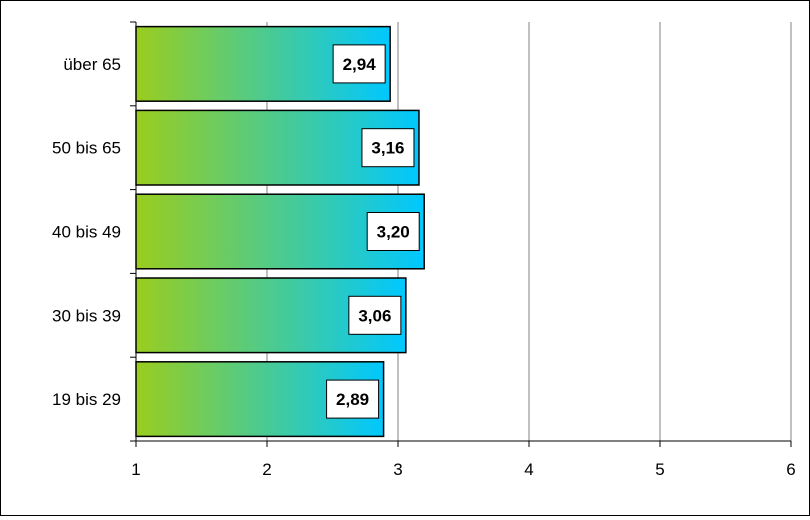  Describe the element at coordinates (135, 469) in the screenshot. I see `x-tick-label-1: 1` at that location.